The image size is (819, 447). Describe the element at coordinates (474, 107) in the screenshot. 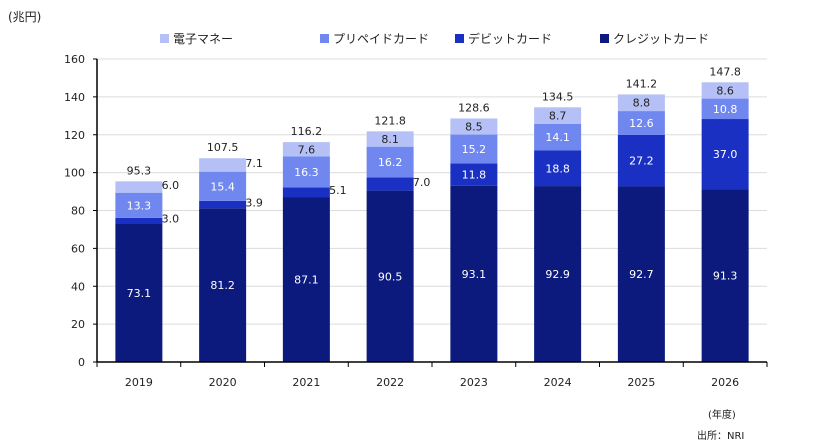

I see `total-label: 128.6` at that location.